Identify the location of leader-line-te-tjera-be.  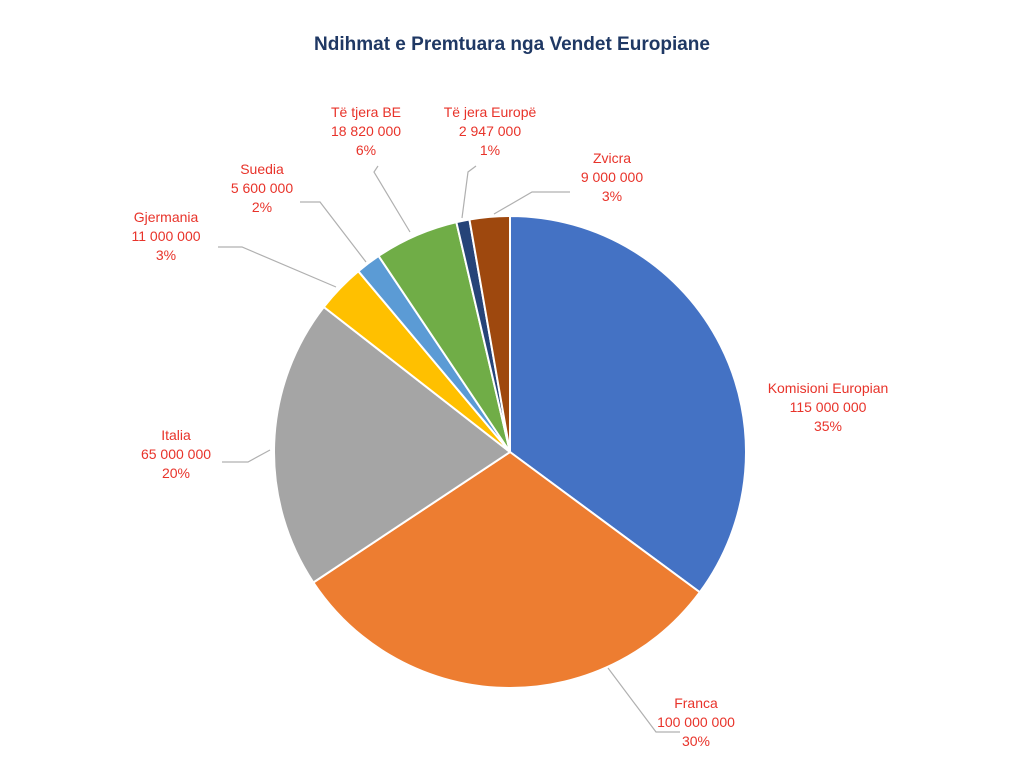
(392, 199).